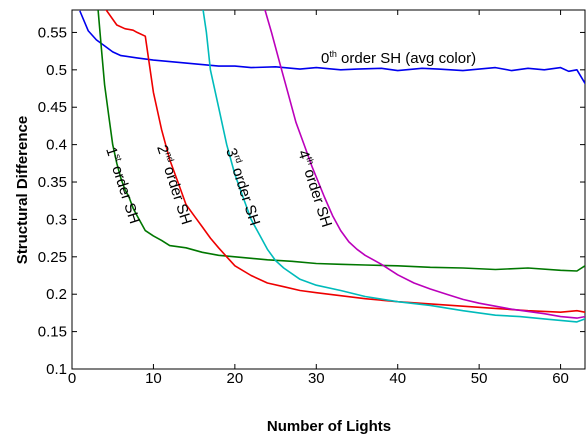  I want to click on y-tick-label: 0.25, so click(52, 257).